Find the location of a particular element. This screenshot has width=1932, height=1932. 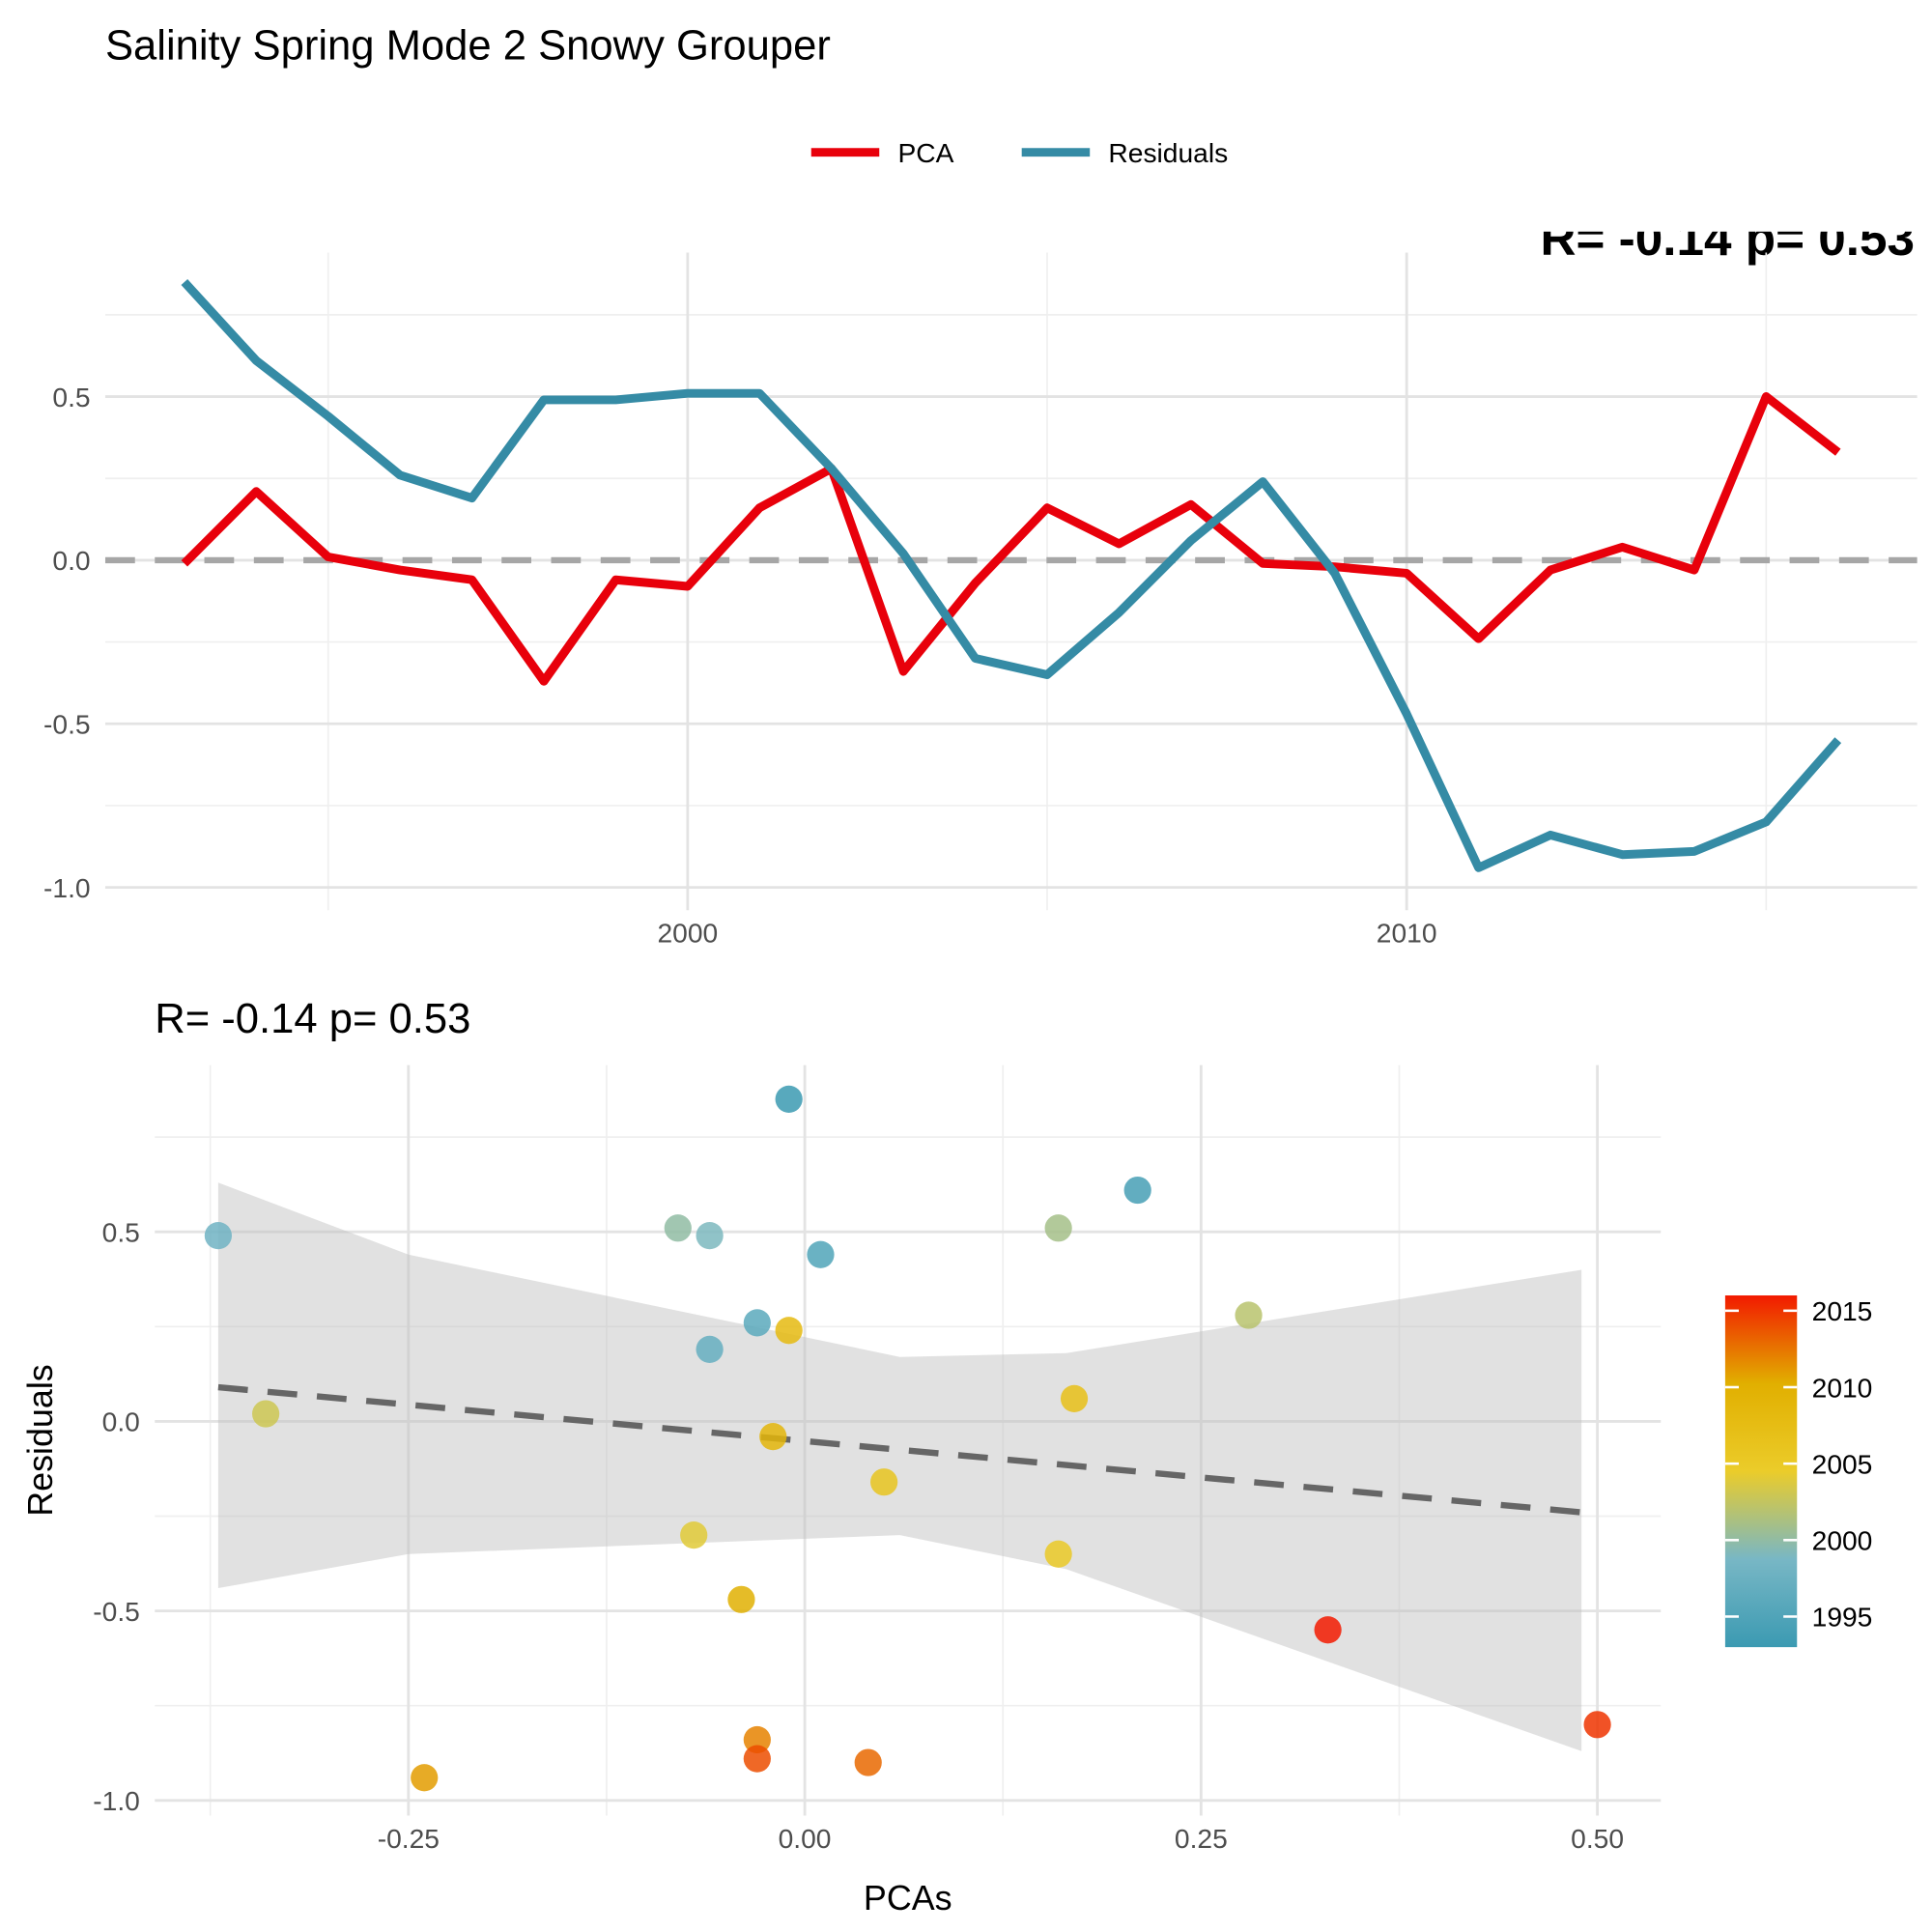

x-tick-label: 0.00 is located at coordinates (805, 1838).